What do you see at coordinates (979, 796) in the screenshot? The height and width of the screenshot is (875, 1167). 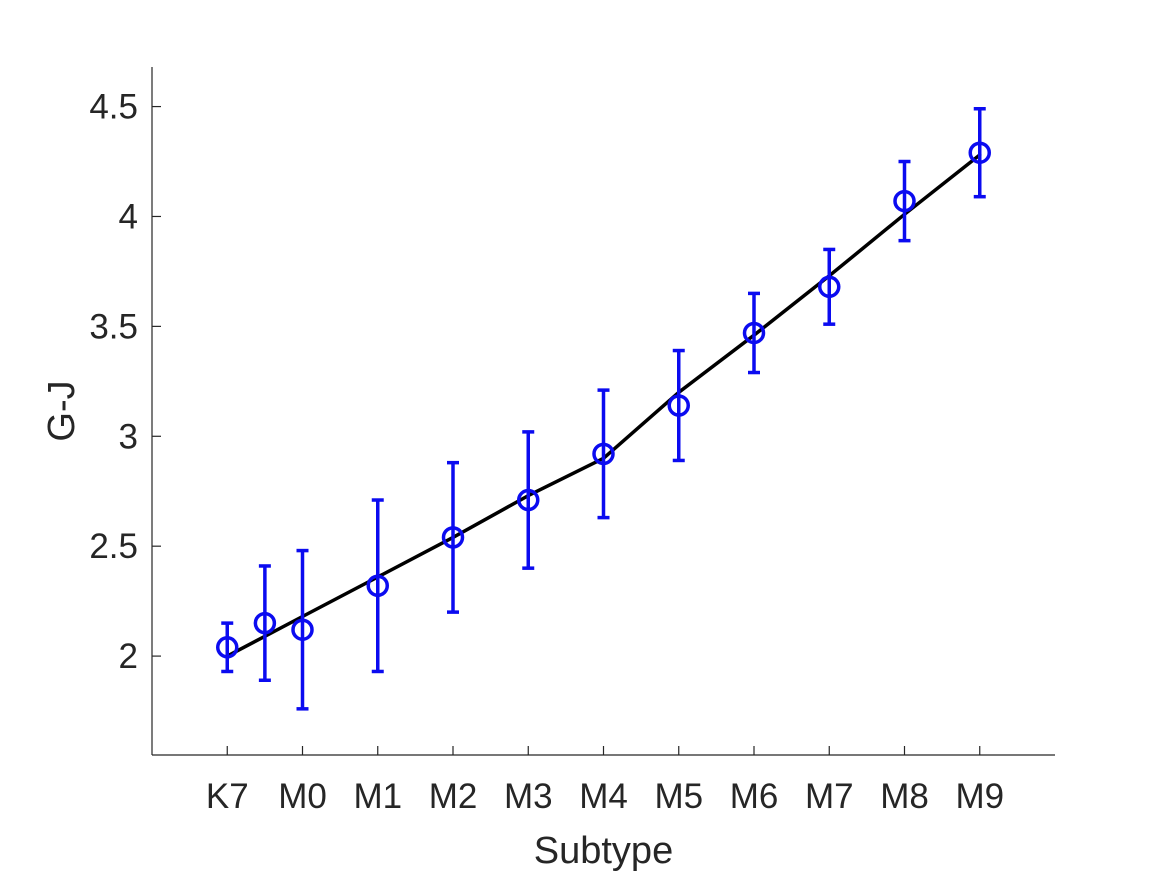 I see `x-tick-label: M9` at bounding box center [979, 796].